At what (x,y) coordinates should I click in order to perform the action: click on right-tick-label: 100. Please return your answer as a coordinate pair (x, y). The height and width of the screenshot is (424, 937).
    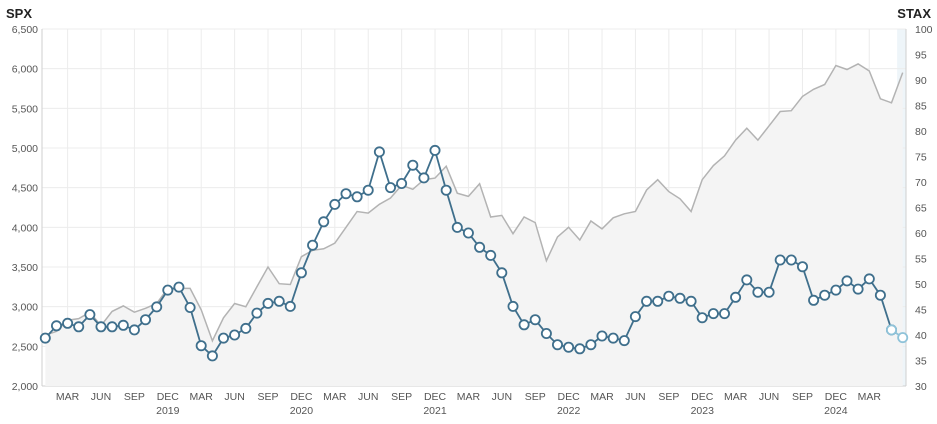
    Looking at the image, I should click on (924, 30).